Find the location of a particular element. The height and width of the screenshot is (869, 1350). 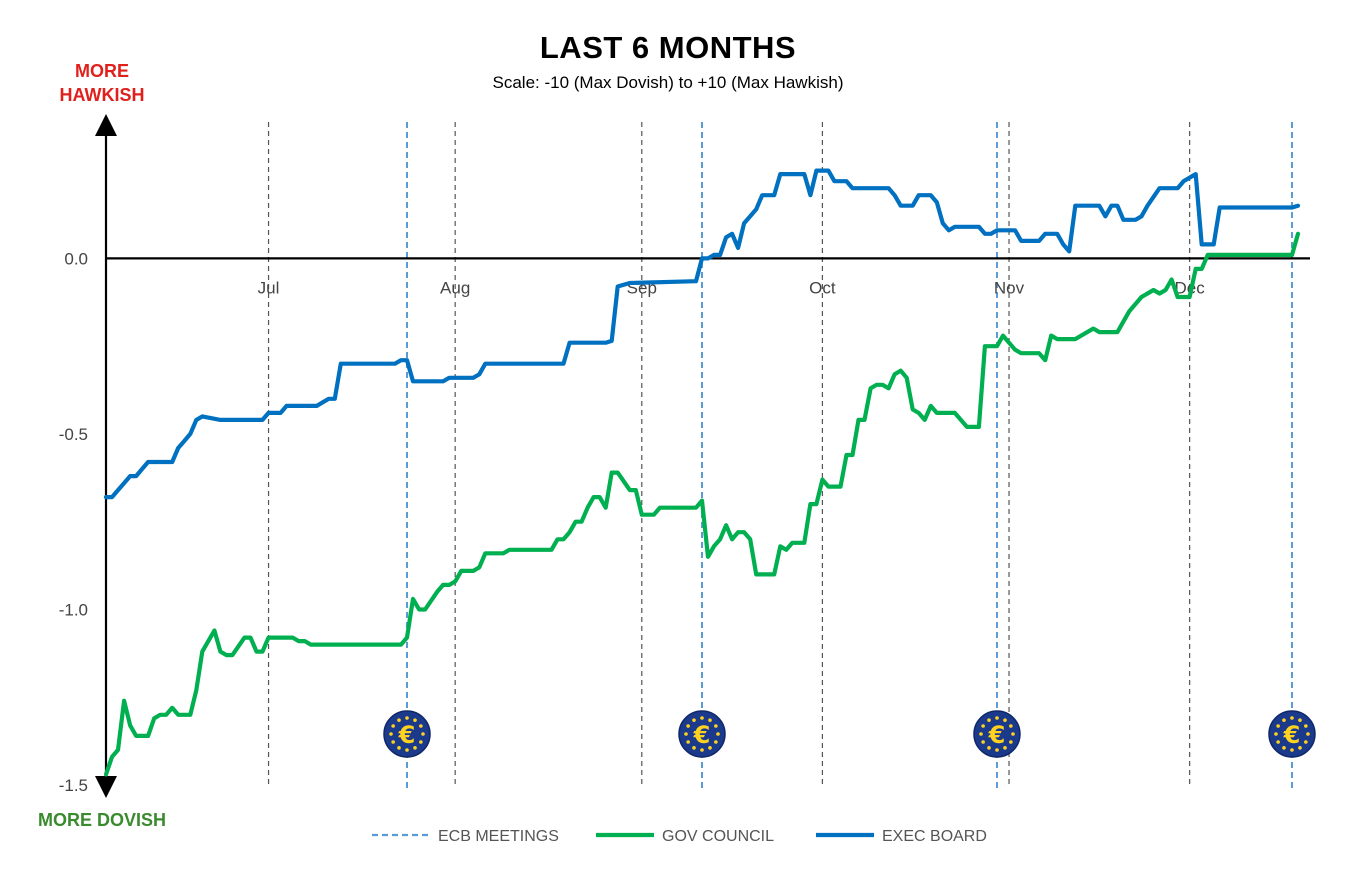

x-tick-label: Aug is located at coordinates (455, 287).